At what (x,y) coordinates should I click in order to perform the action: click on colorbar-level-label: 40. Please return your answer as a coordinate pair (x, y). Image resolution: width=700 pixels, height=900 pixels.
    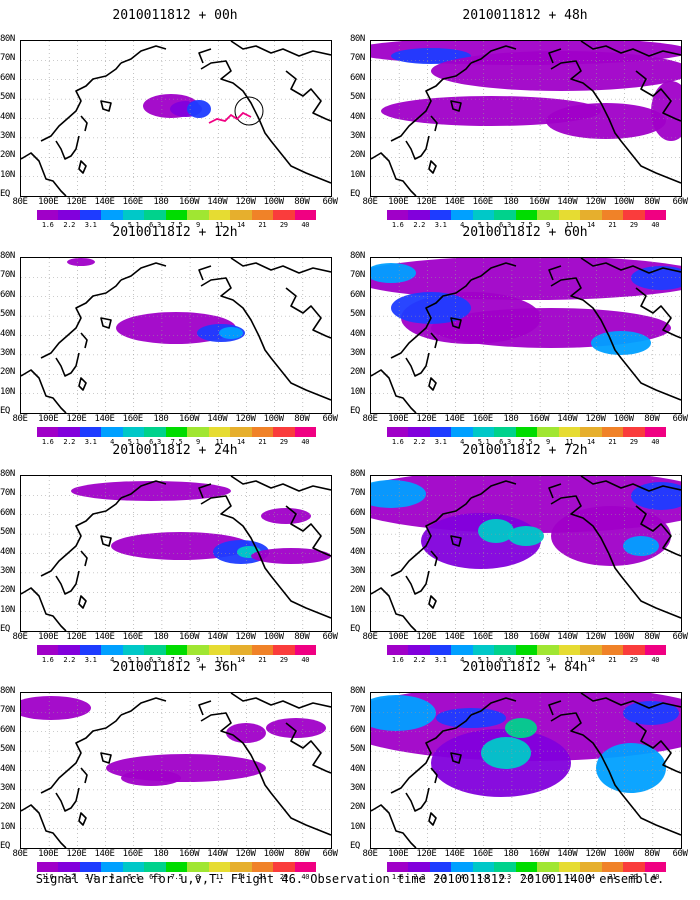
    Looking at the image, I should click on (305, 660).